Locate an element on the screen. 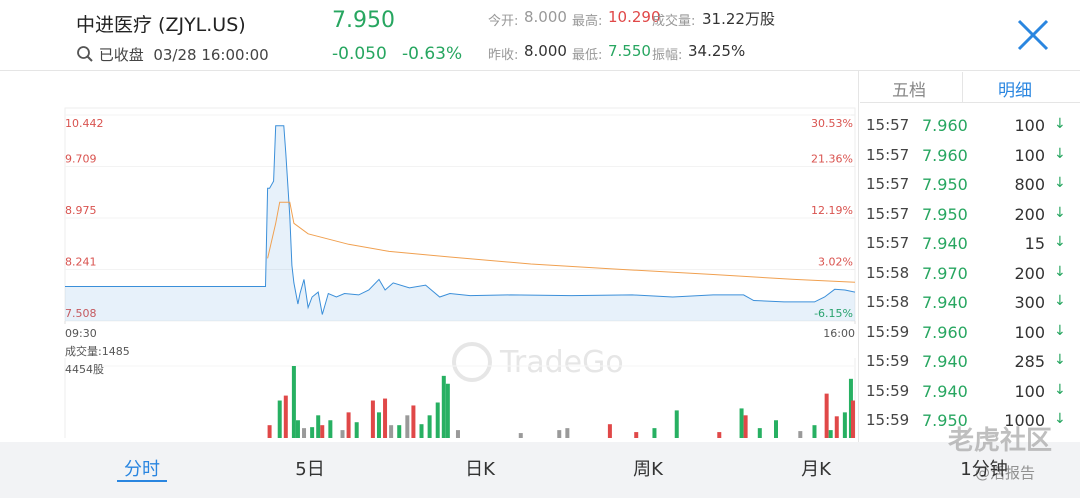 The image size is (1080, 498). stat-label: 振幅: is located at coordinates (667, 55).